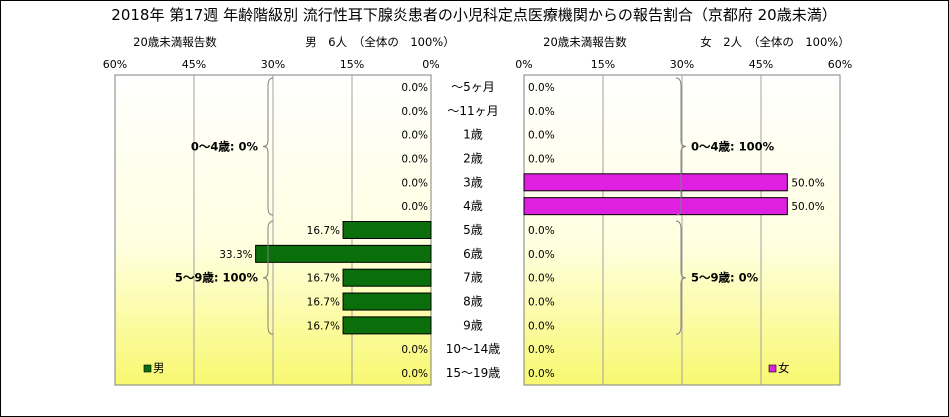 The image size is (949, 417). Describe the element at coordinates (807, 183) in the screenshot. I see `data-label-right-4: 50.0%` at that location.